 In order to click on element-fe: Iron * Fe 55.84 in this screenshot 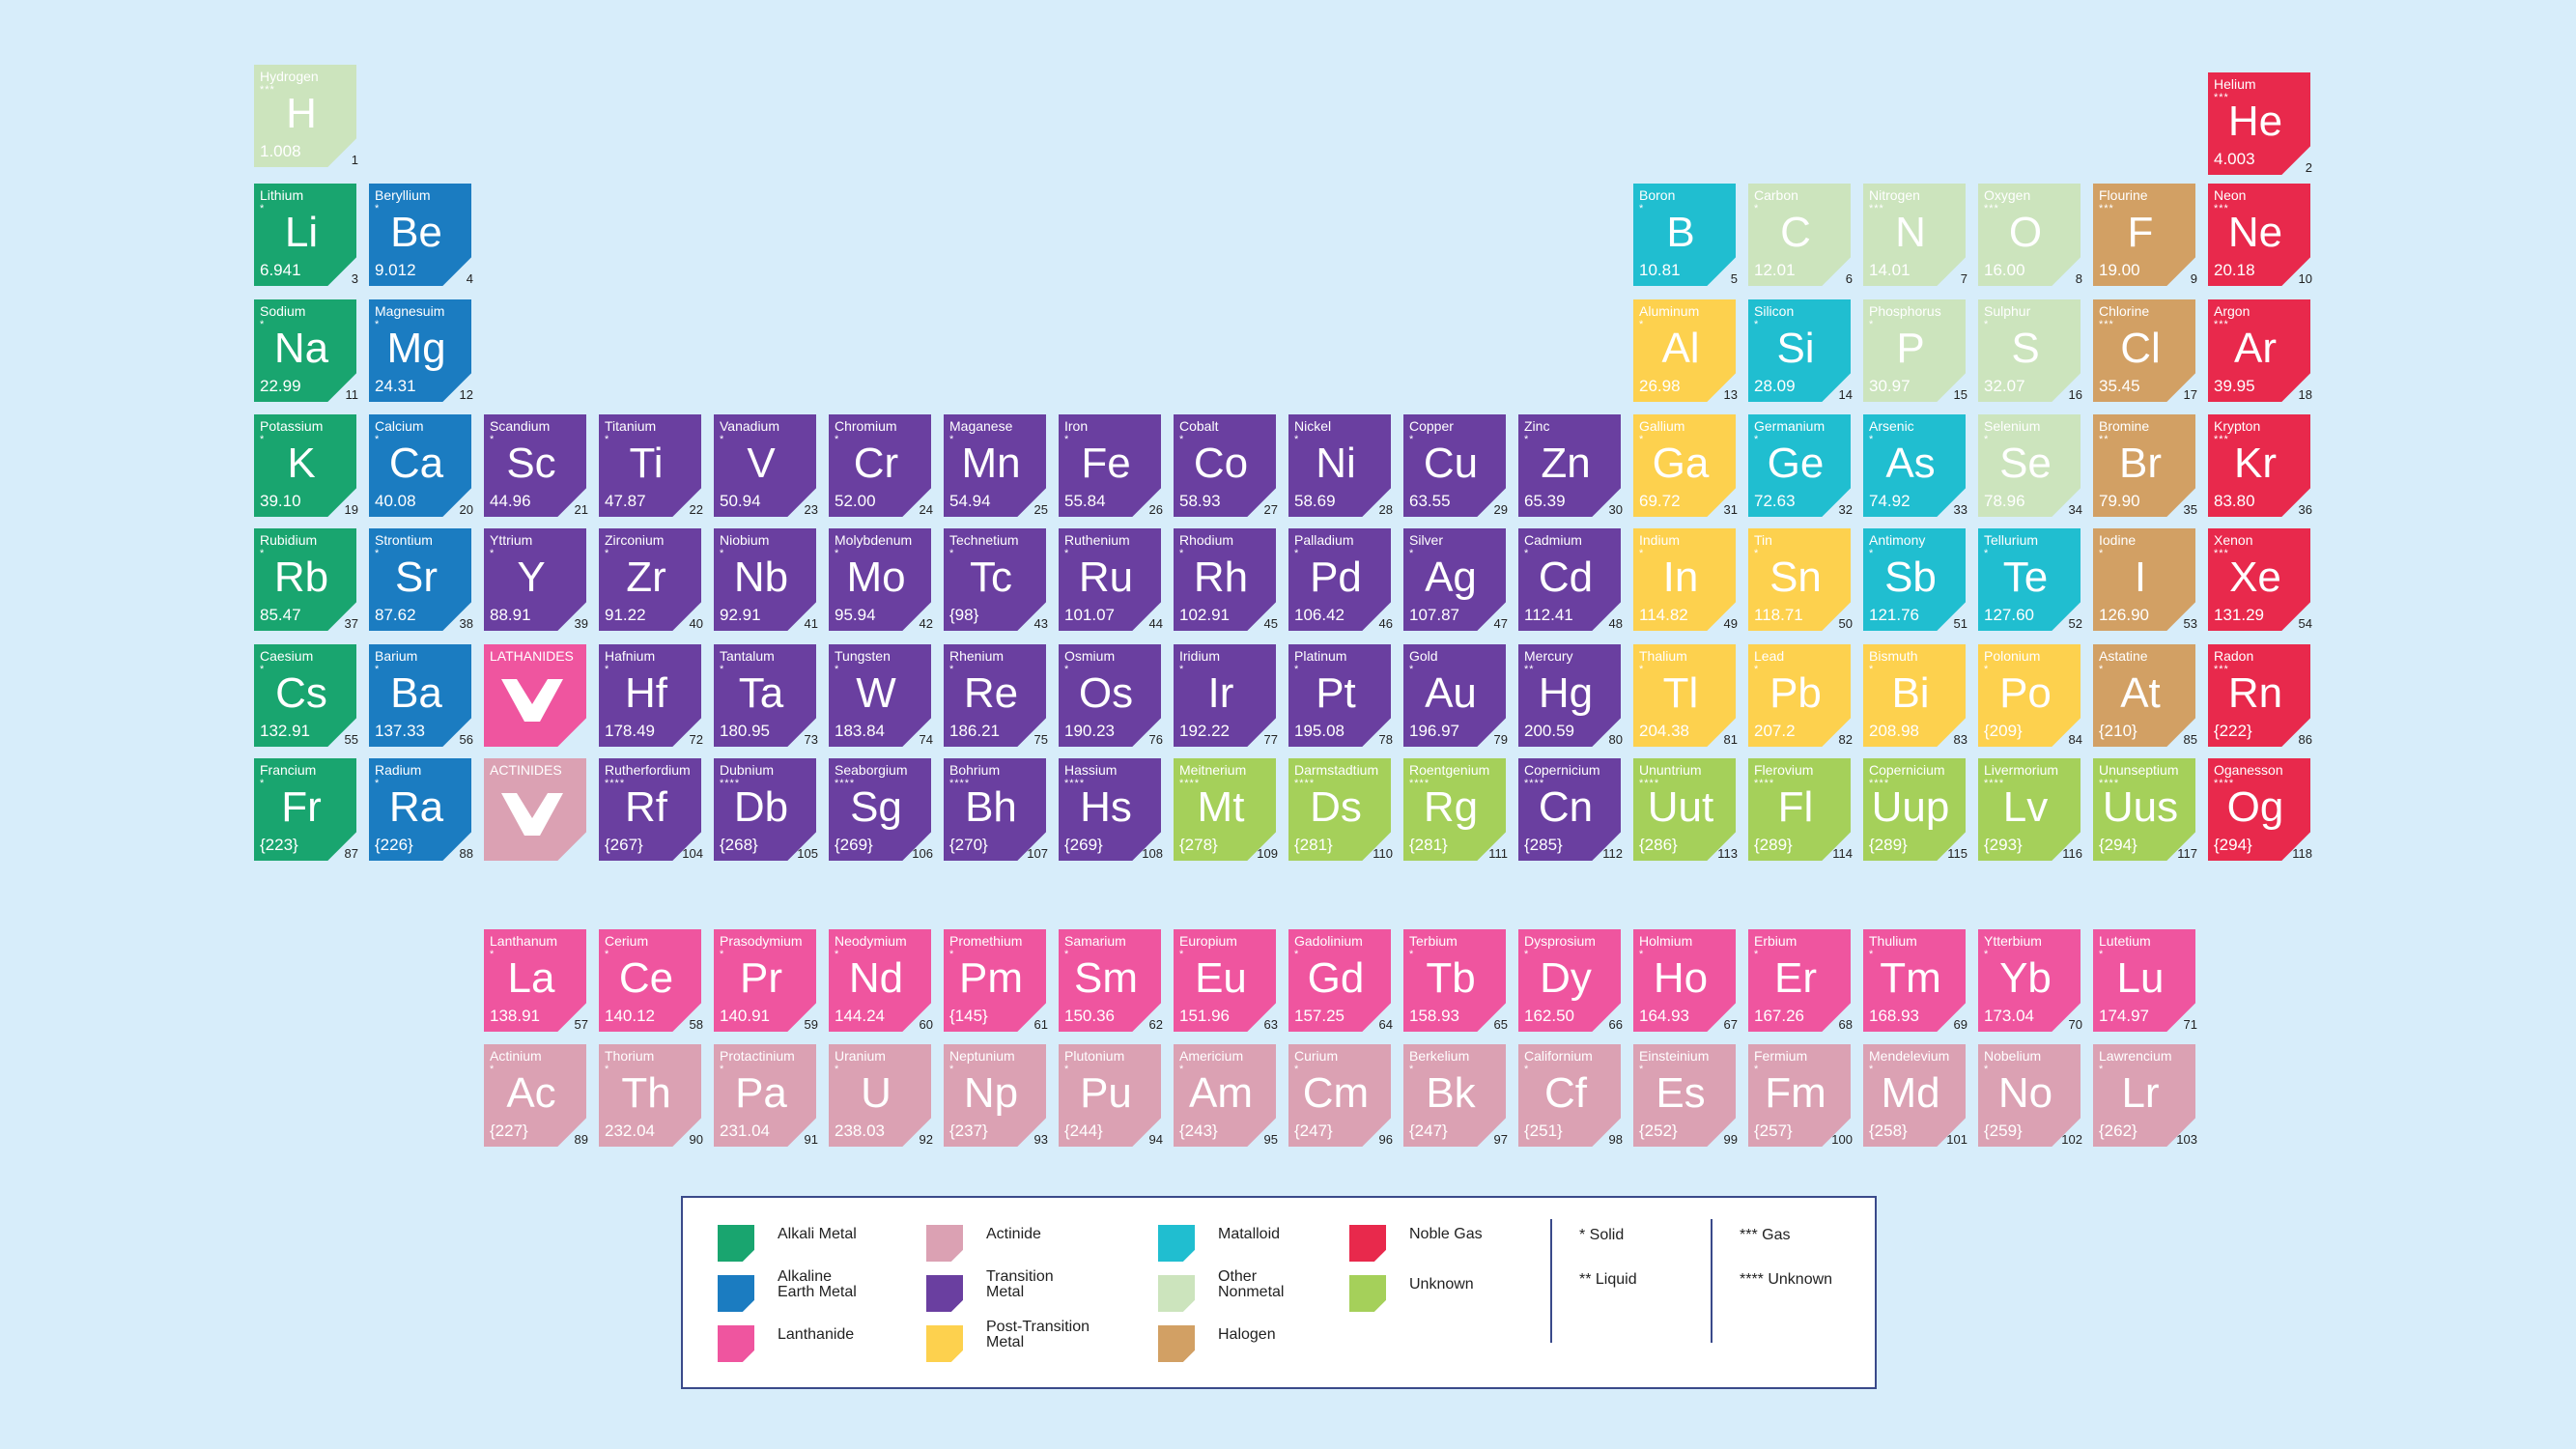, I will do `click(1110, 465)`.